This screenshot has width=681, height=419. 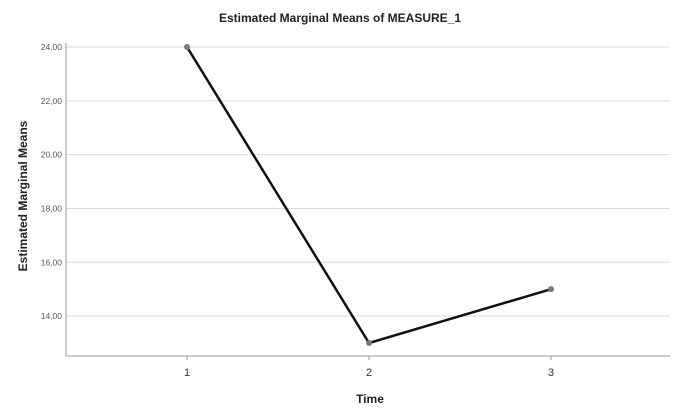 What do you see at coordinates (52, 208) in the screenshot?
I see `y-tick-label: 18,00` at bounding box center [52, 208].